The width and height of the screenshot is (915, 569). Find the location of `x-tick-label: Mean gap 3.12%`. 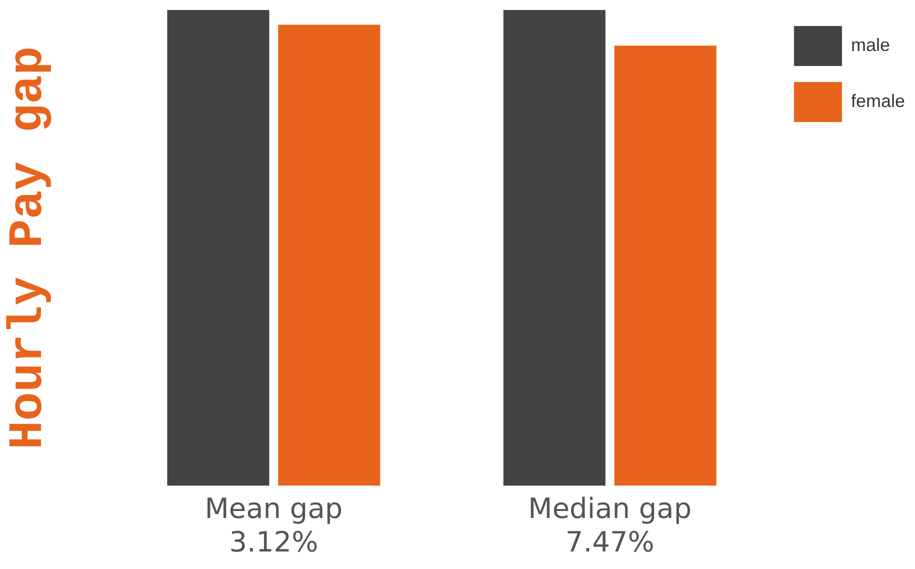

x-tick-label: Mean gap 3.12% is located at coordinates (273, 525).